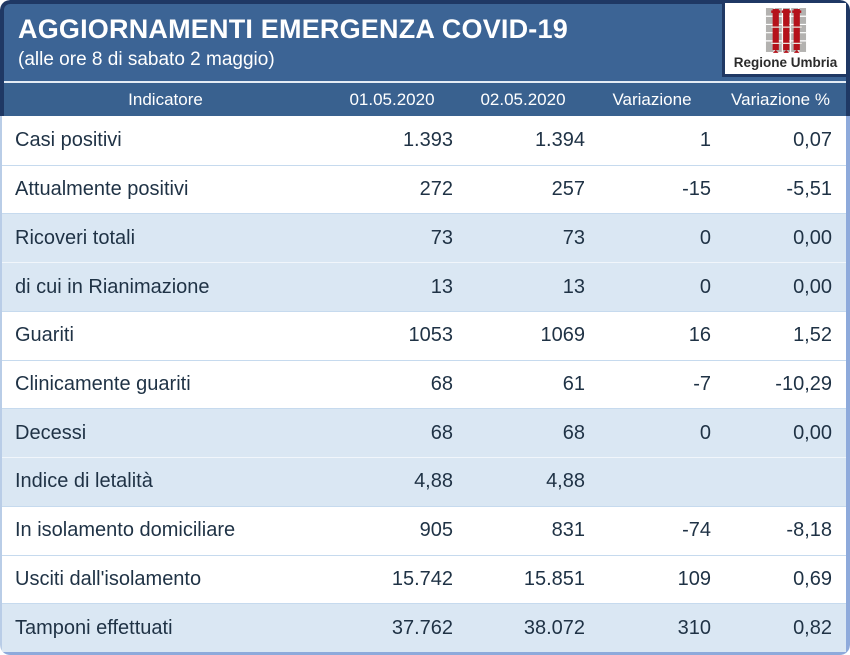 The width and height of the screenshot is (850, 655). Describe the element at coordinates (812, 627) in the screenshot. I see `row-value: 0,82` at that location.